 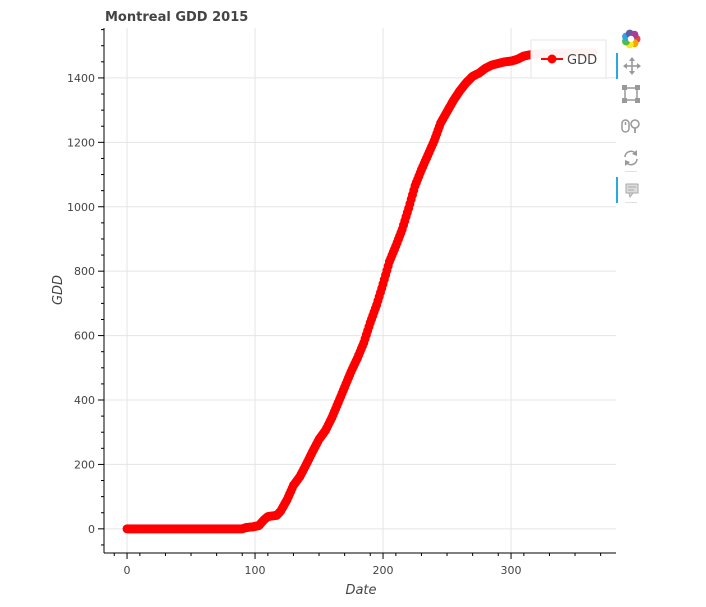 I want to click on pan-tool-button, so click(x=631, y=66).